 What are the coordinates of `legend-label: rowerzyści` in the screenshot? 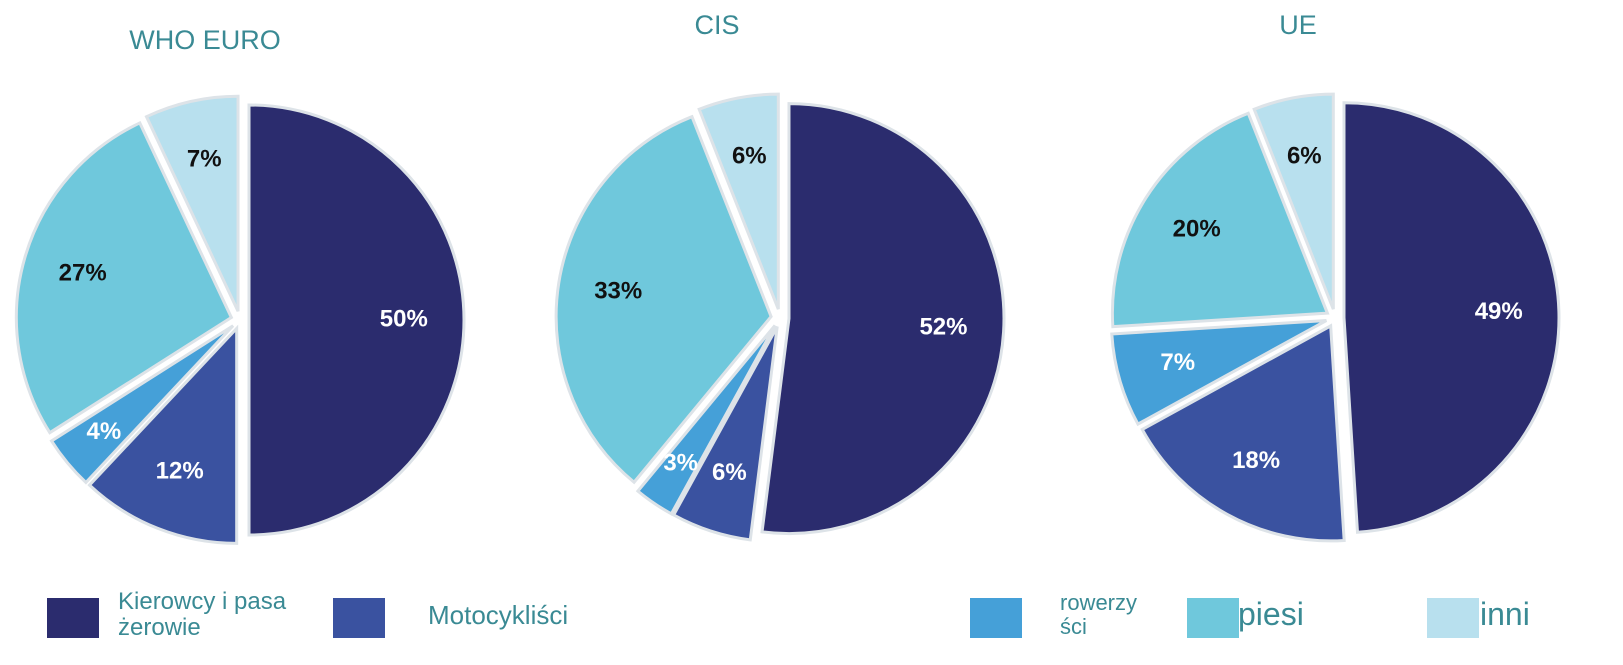 It's located at (1099, 614).